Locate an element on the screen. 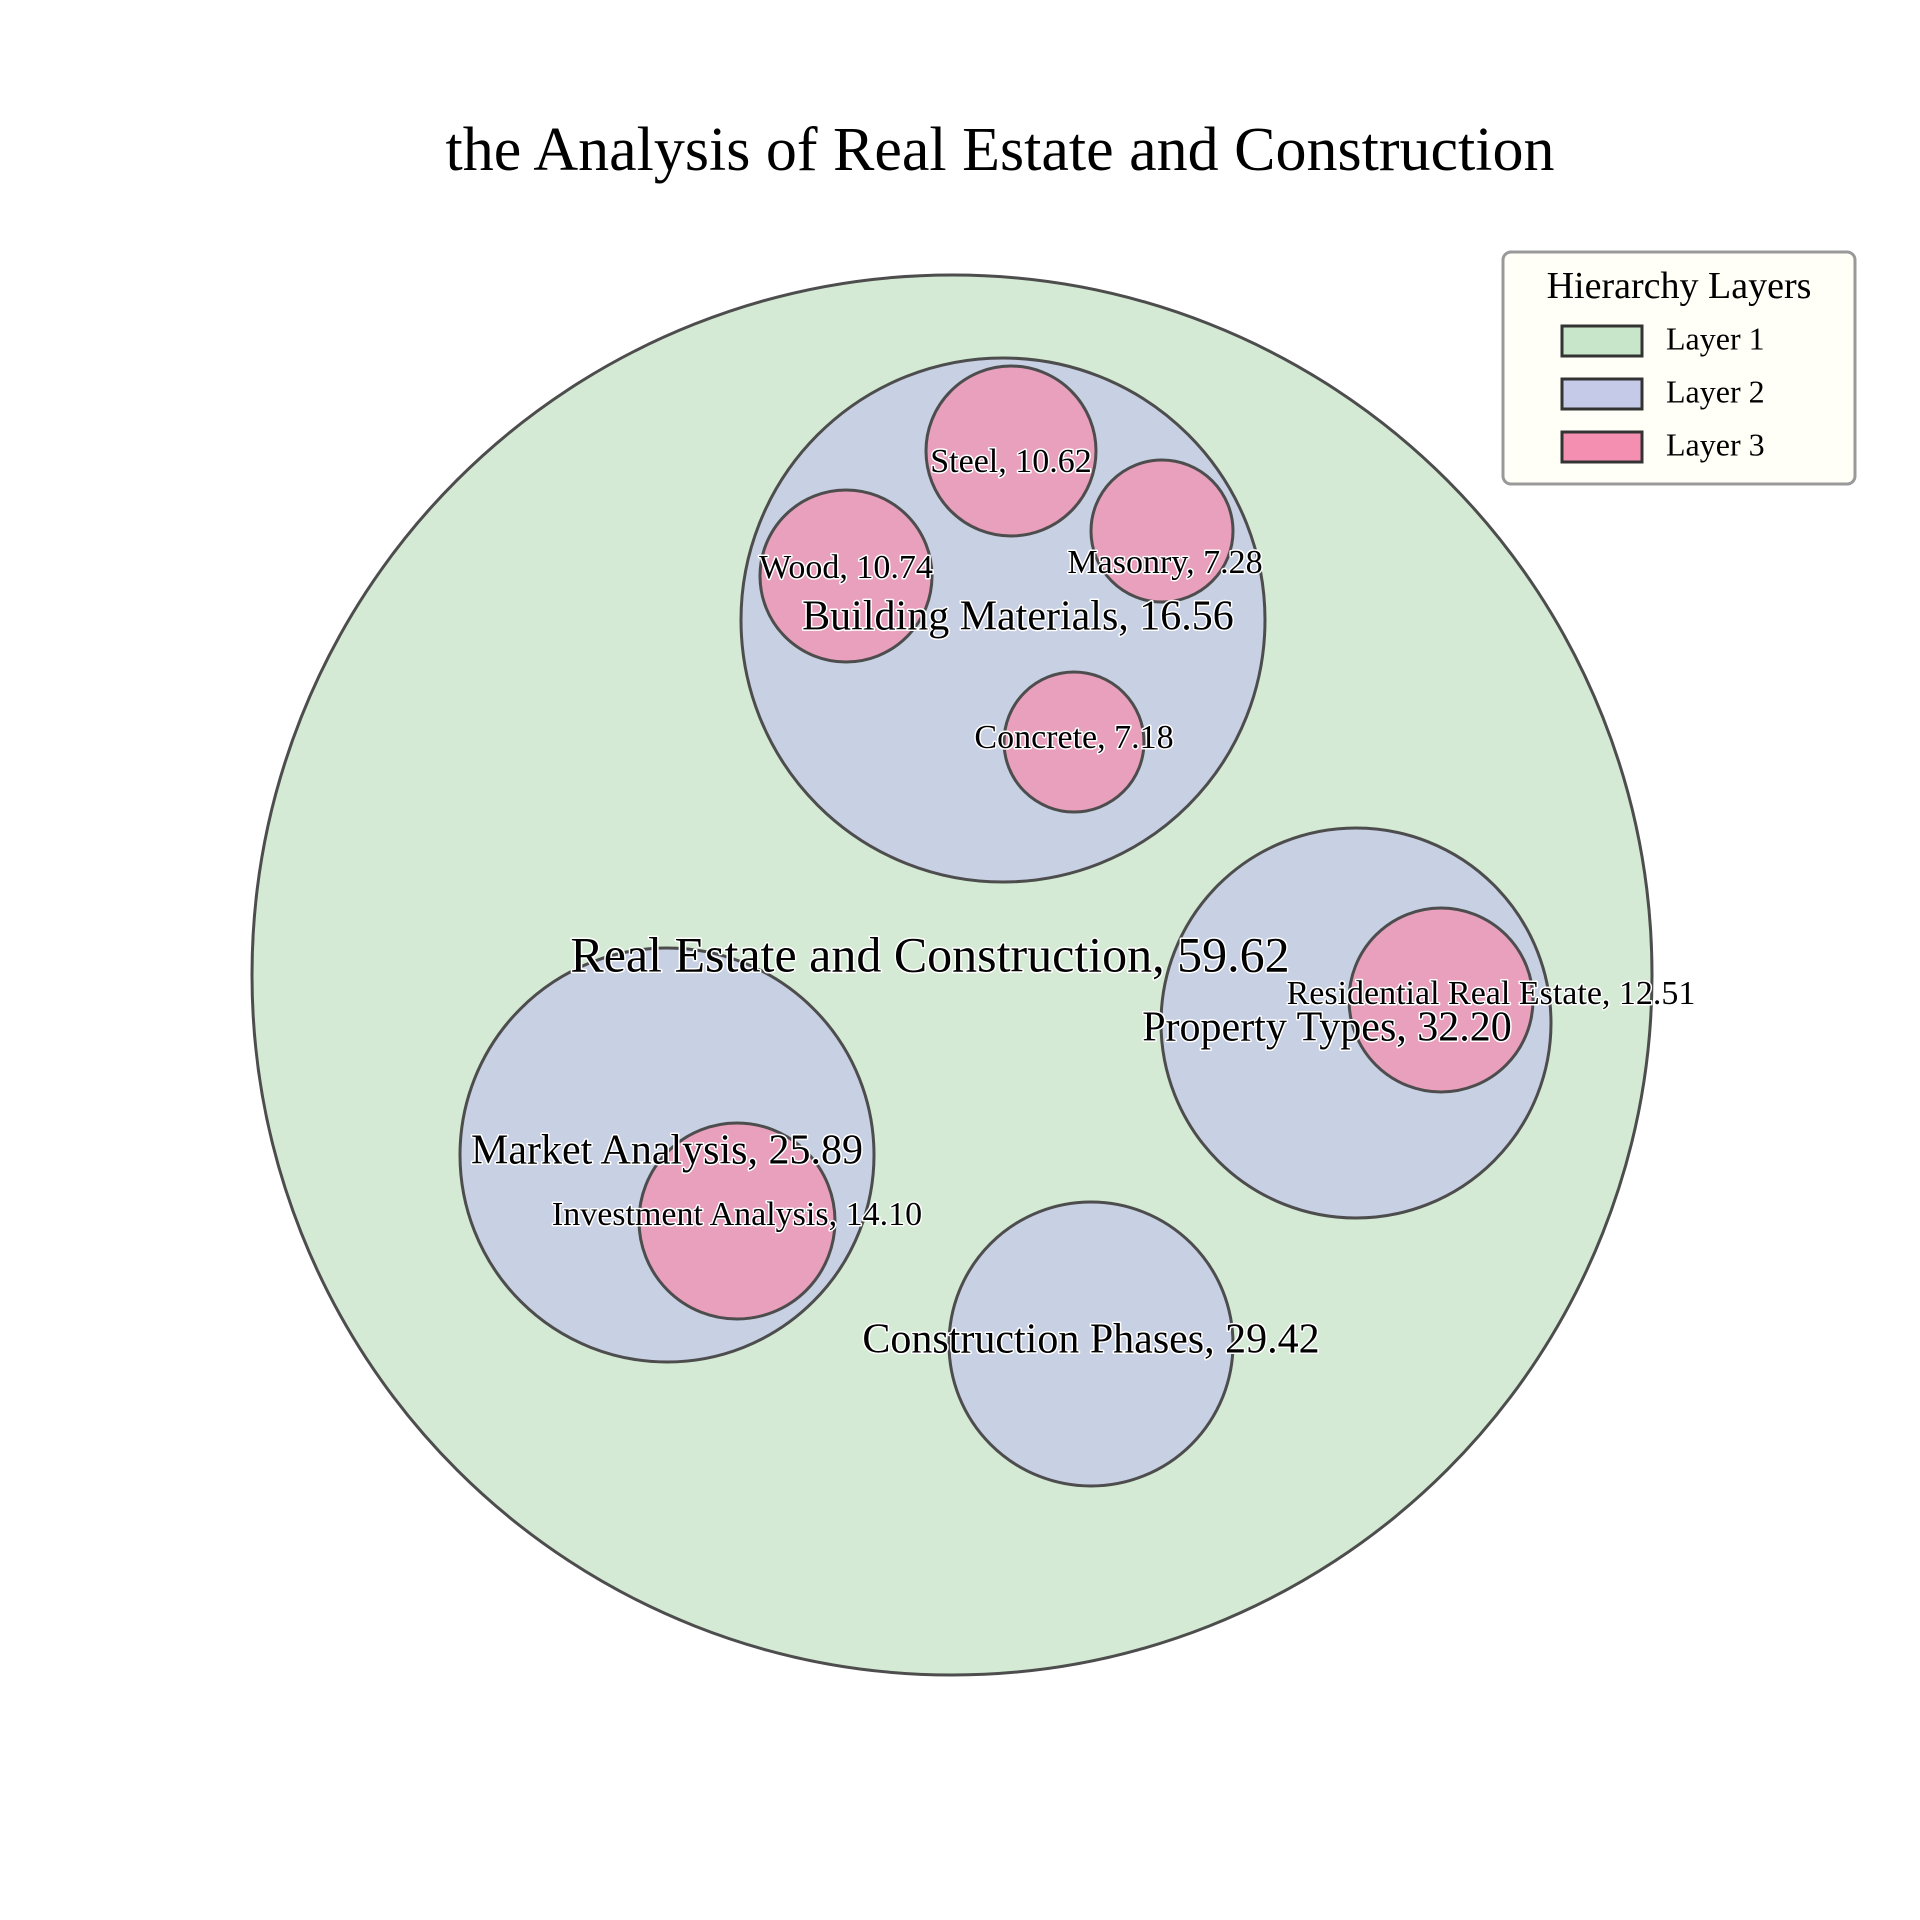 The image size is (1920, 1920). legend-label-layer-1: Layer 1 is located at coordinates (1715, 338).